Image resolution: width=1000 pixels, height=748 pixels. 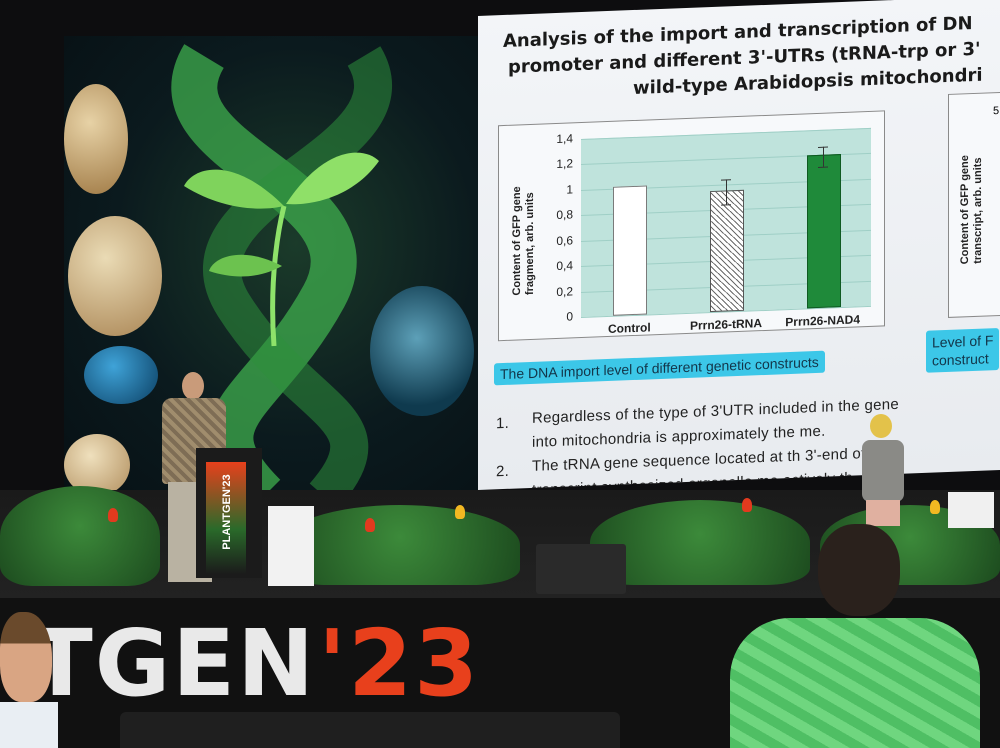 I want to click on dna-helix-illustration, so click(x=281, y=270).